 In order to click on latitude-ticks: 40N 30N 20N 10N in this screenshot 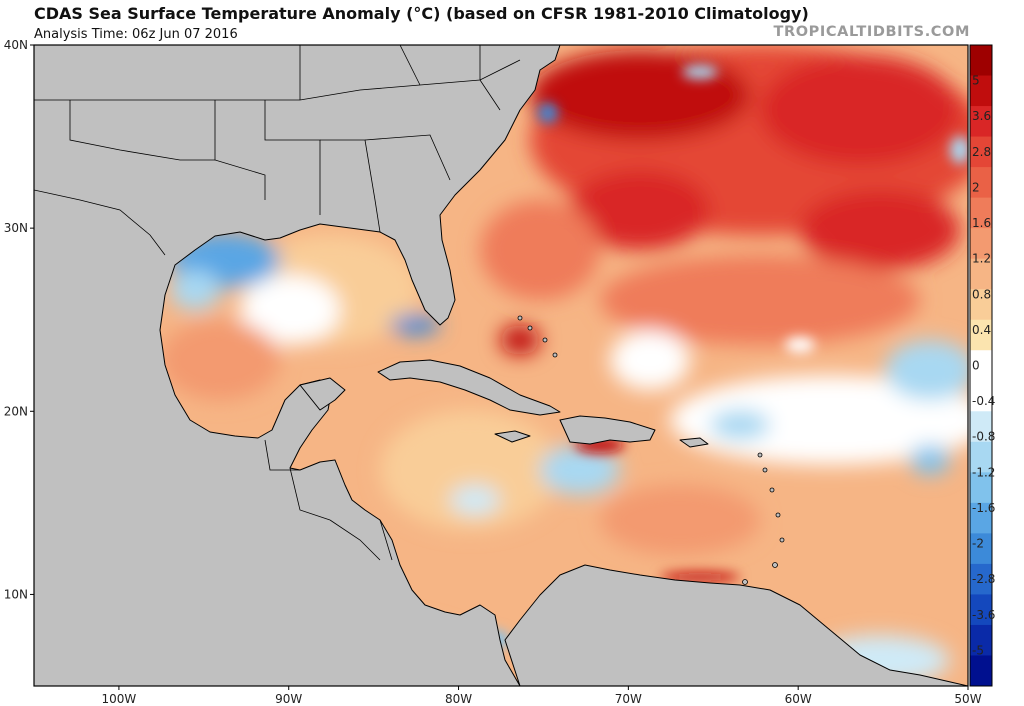, I will do `click(19, 319)`.